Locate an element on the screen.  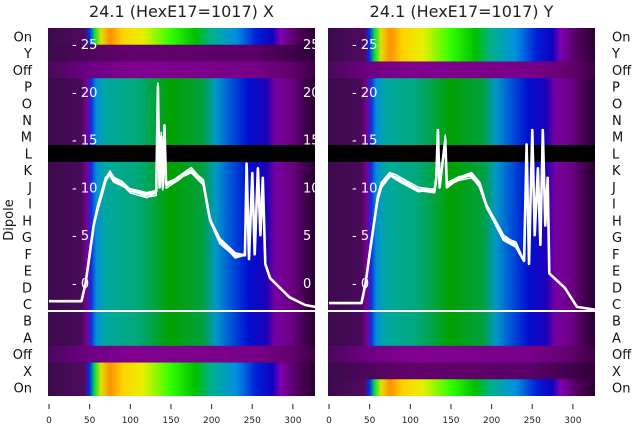
row-label: P is located at coordinates (28, 88).